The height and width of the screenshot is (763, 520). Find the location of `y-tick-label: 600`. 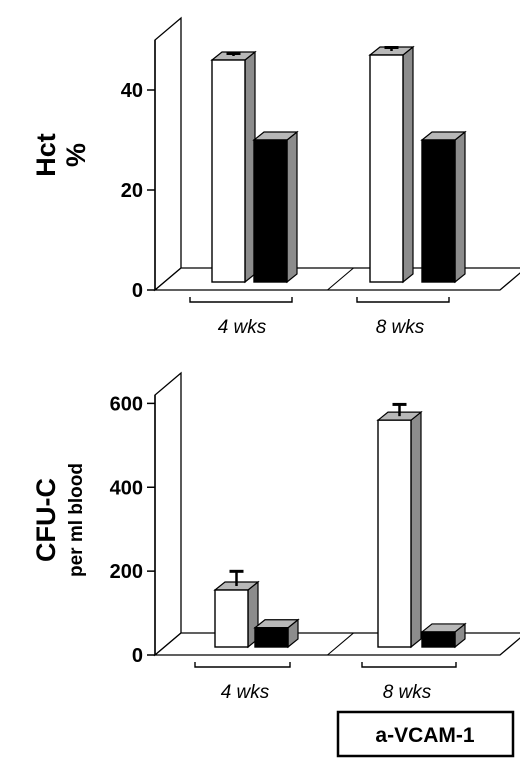

y-tick-label: 600 is located at coordinates (126, 404).